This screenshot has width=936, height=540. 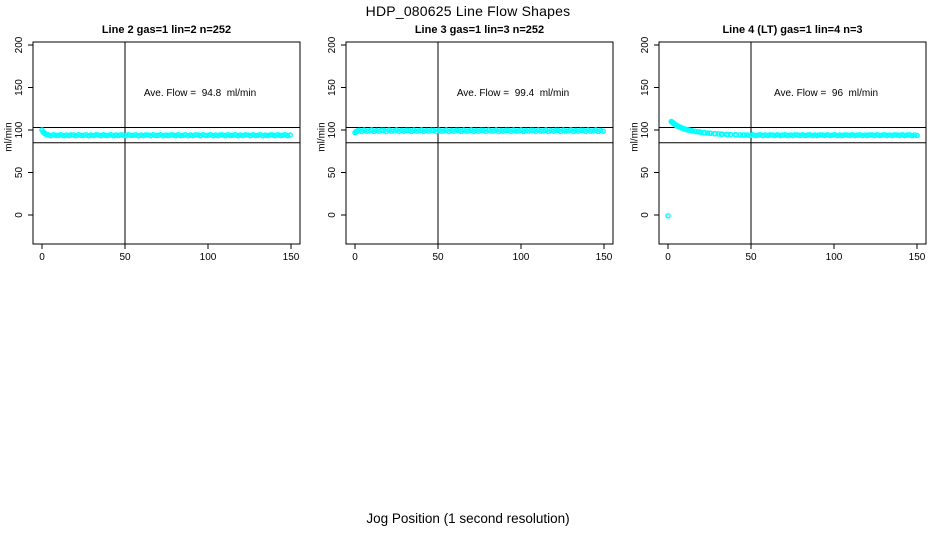 I want to click on y-tick-label: 200, so click(x=645, y=44).